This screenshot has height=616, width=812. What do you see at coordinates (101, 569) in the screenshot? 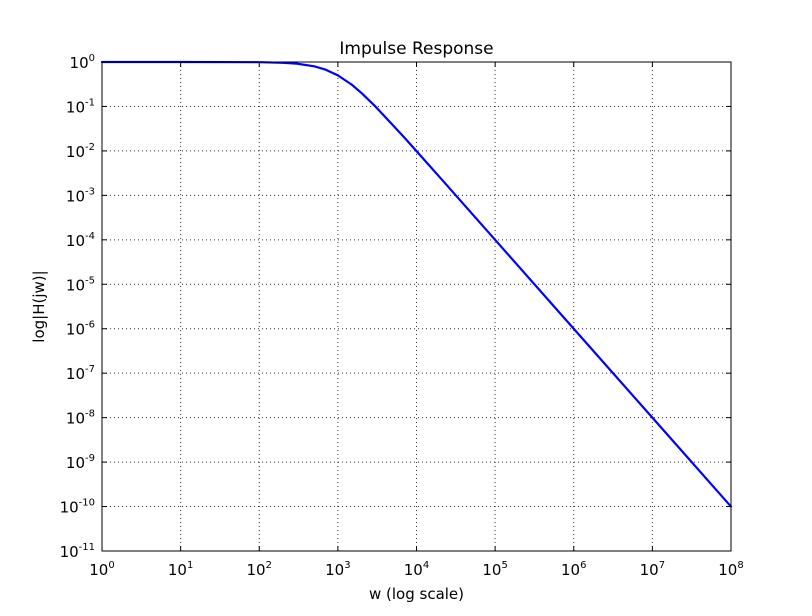
I see `x-tick-label: 10⁰` at bounding box center [101, 569].